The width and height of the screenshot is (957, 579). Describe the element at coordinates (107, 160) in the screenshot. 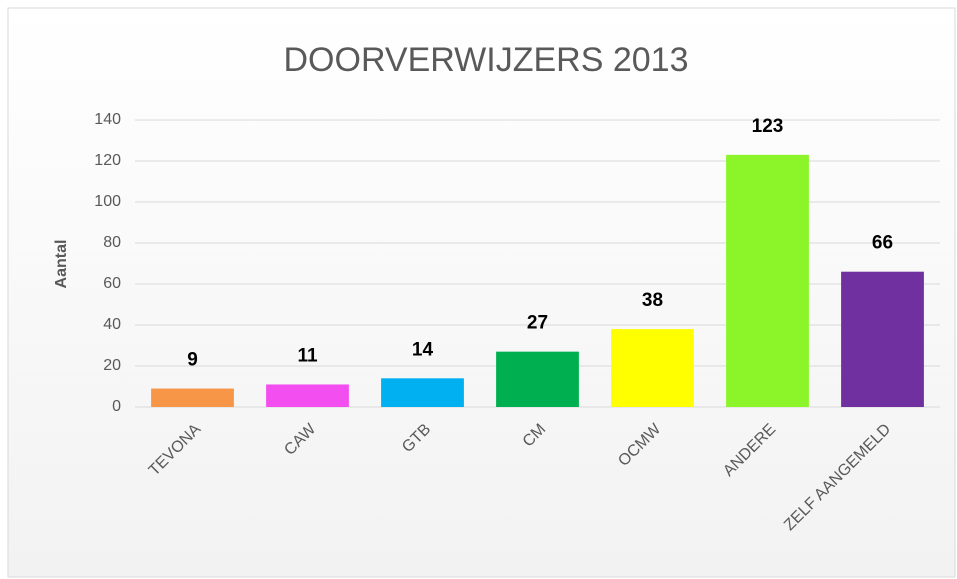

I see `y-tick-label: 120` at that location.